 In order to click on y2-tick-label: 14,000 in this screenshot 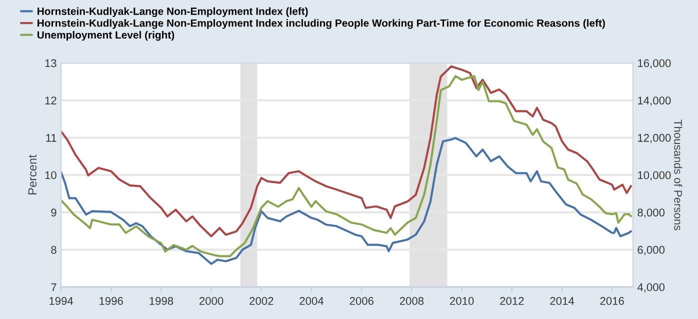, I will do `click(654, 101)`.